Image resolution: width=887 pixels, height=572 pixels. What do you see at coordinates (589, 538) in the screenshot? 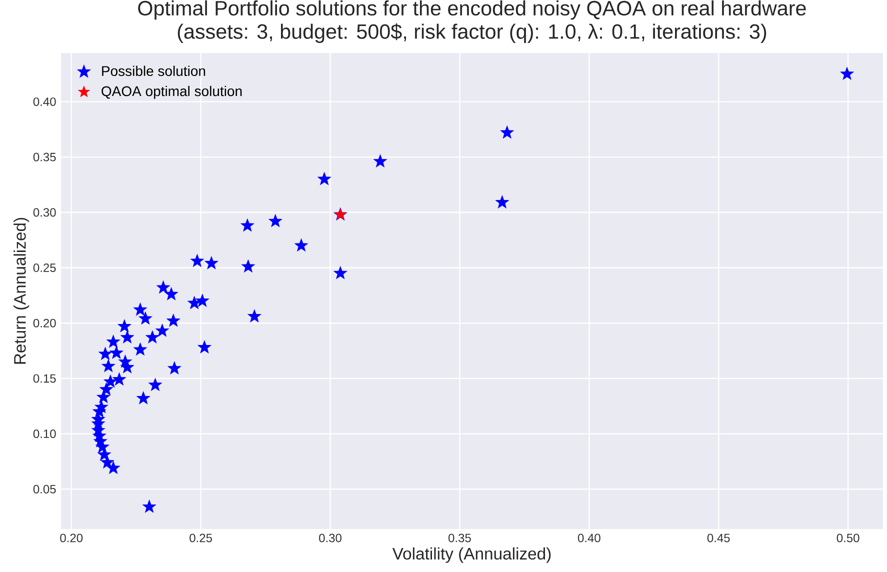
I see `x-tick-label: 0.40` at bounding box center [589, 538].